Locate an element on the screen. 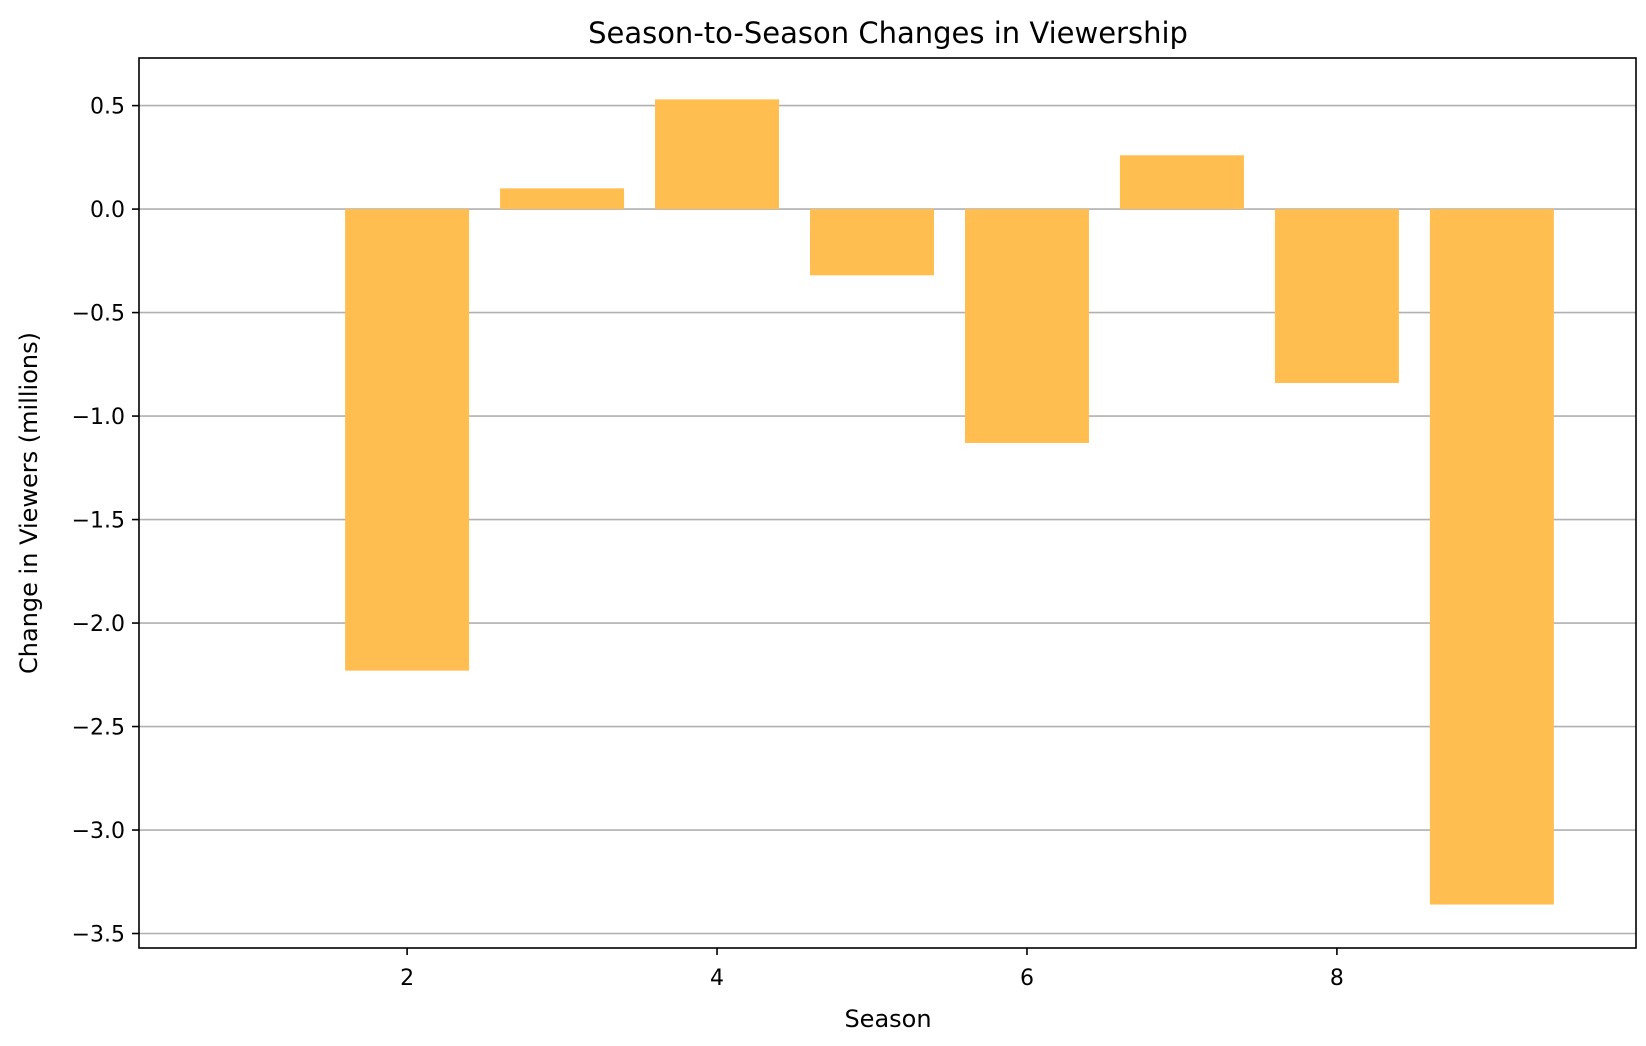 The image size is (1646, 1046). y-tick-label: 0.0 is located at coordinates (107, 210).